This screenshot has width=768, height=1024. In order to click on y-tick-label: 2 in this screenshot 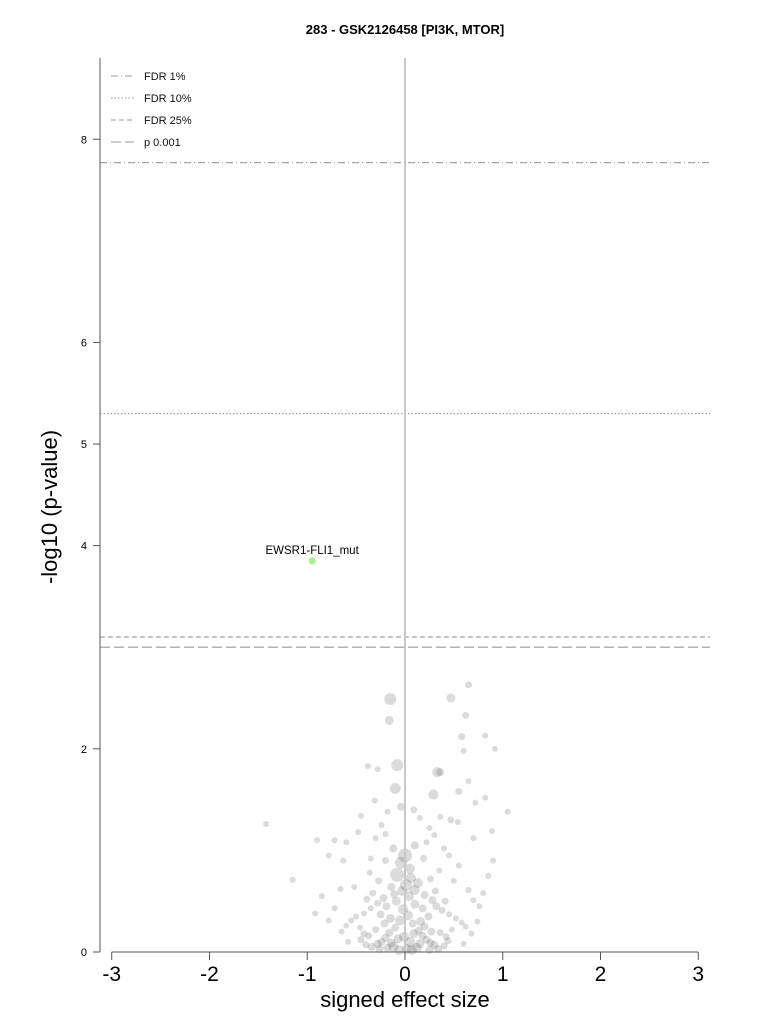, I will do `click(84, 750)`.